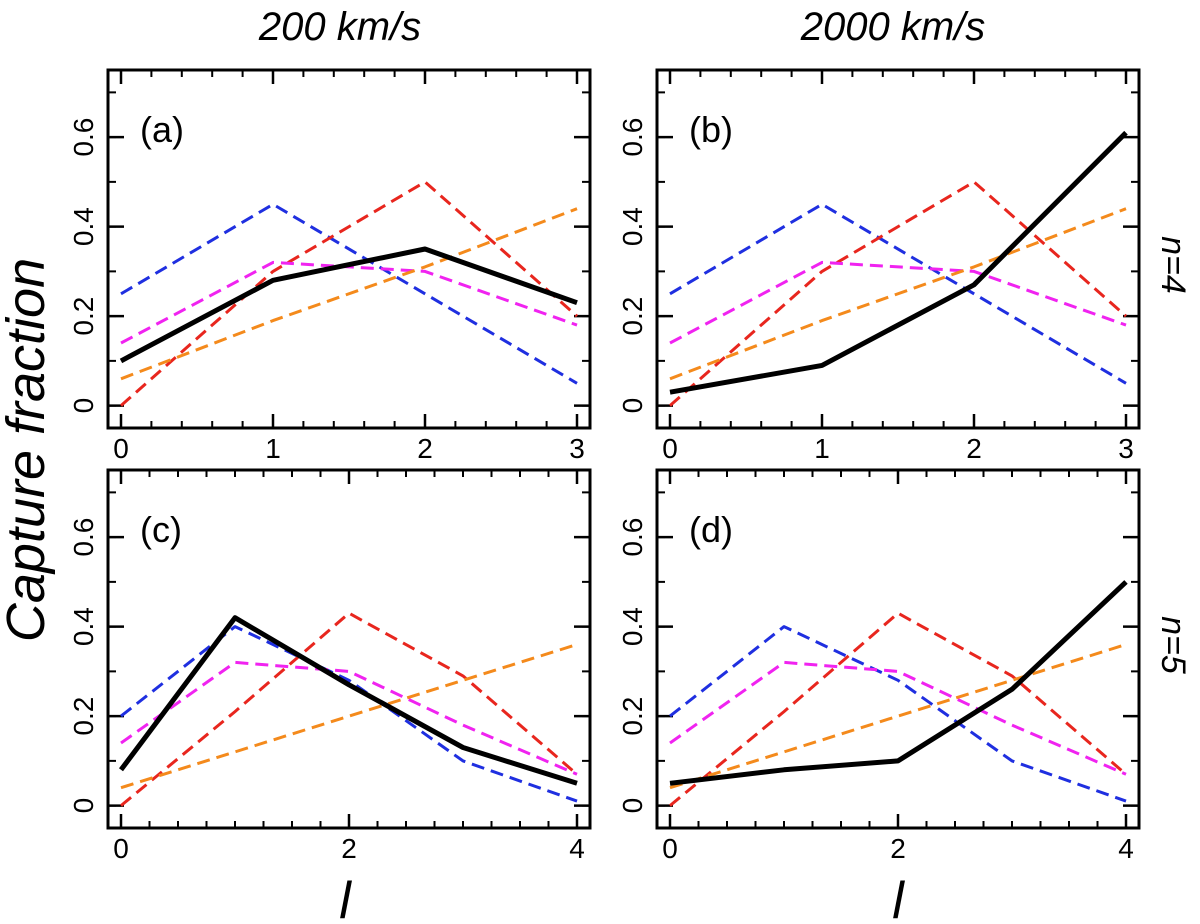 Image resolution: width=1200 pixels, height=924 pixels. Describe the element at coordinates (898, 898) in the screenshot. I see `x-axis-title-right: l` at that location.